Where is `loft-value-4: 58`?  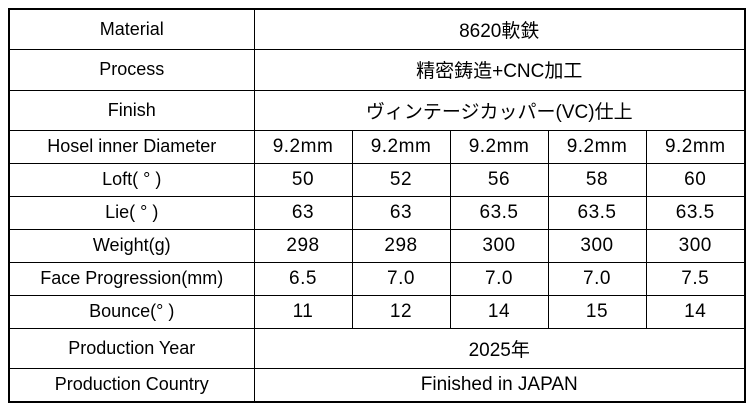 loft-value-4: 58 is located at coordinates (597, 179).